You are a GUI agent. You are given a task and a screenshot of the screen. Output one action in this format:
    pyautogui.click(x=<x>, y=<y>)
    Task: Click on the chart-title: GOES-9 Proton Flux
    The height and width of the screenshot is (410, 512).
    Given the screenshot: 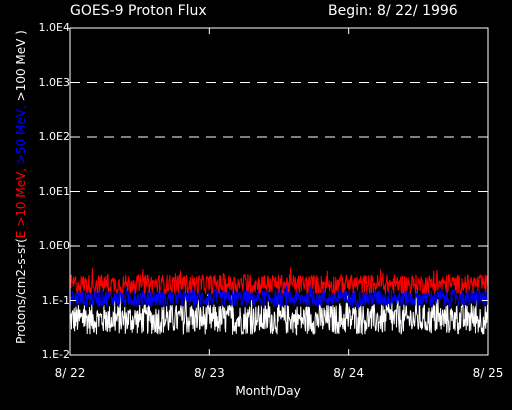 What is the action you would take?
    pyautogui.click(x=138, y=11)
    